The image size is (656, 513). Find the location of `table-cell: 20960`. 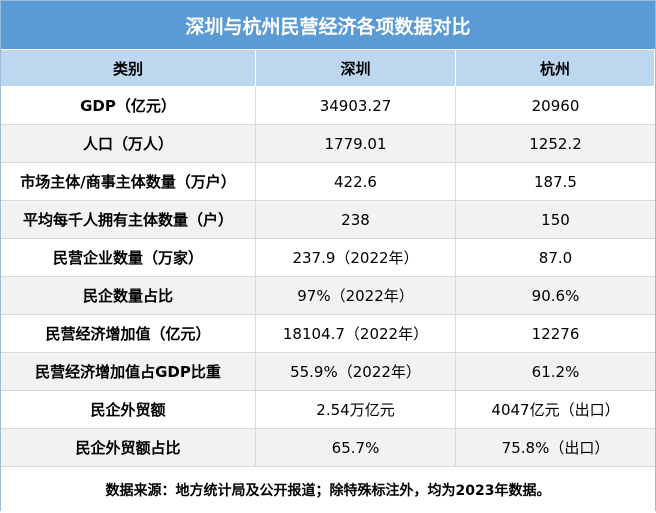

table-cell: 20960 is located at coordinates (555, 105).